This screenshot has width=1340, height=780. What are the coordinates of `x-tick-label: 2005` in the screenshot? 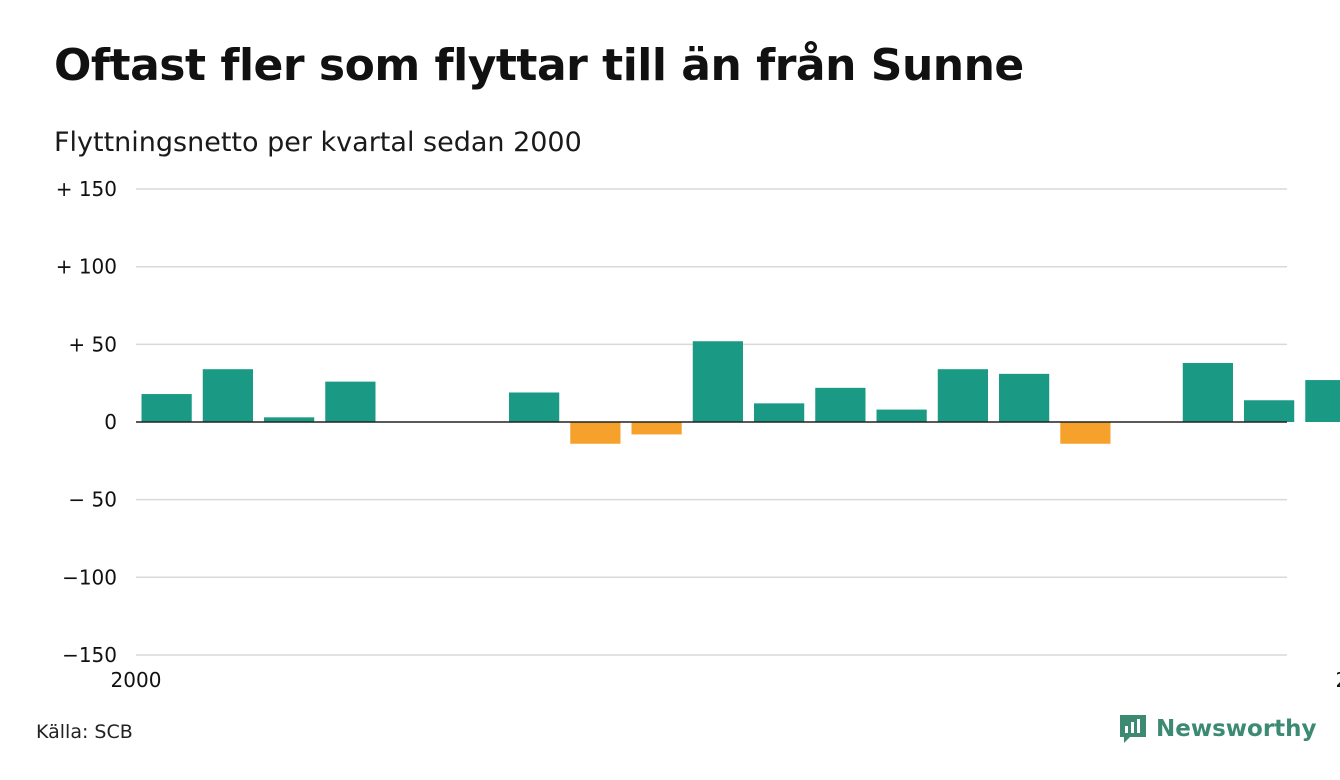 It's located at (1338, 680).